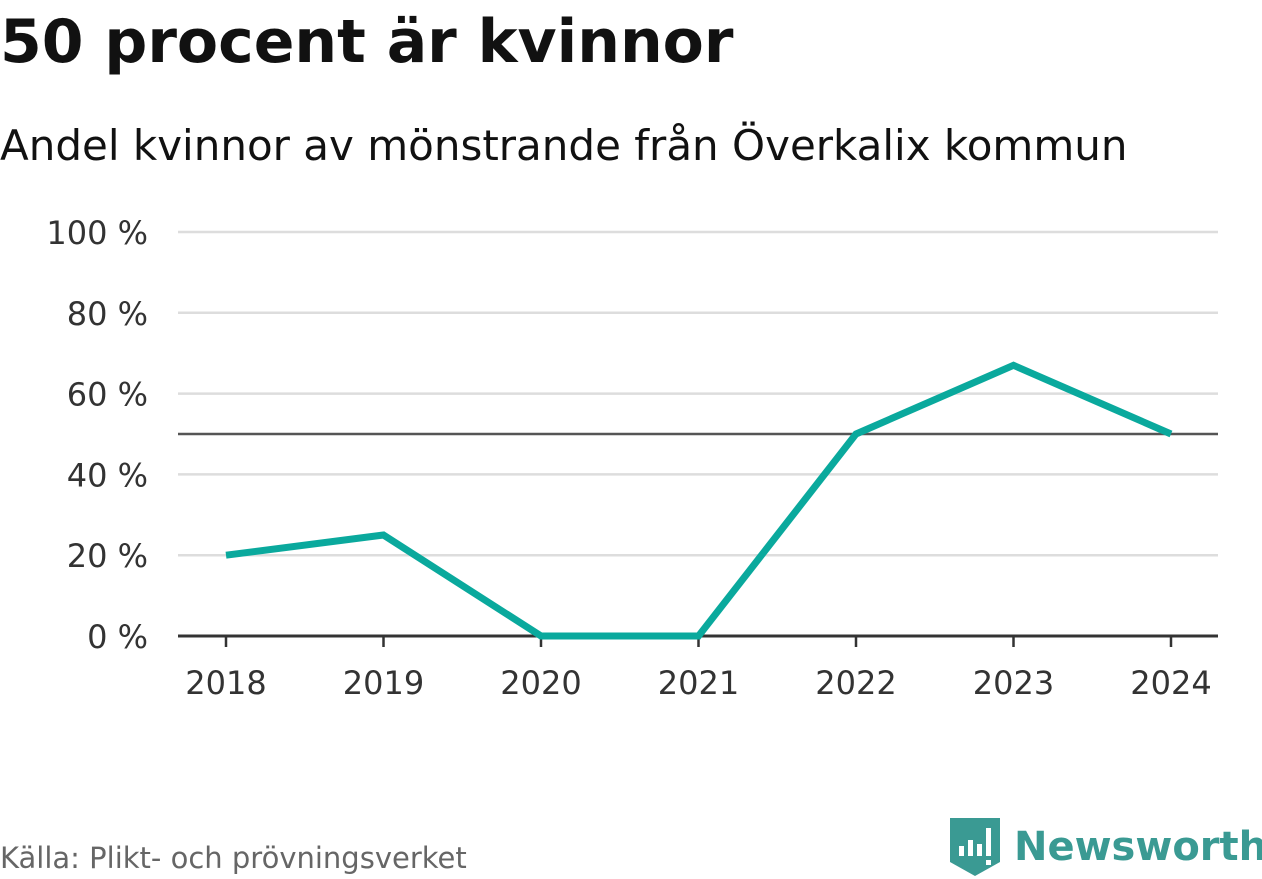  Describe the element at coordinates (1138, 847) in the screenshot. I see `brand-name: Newsworthy` at that location.